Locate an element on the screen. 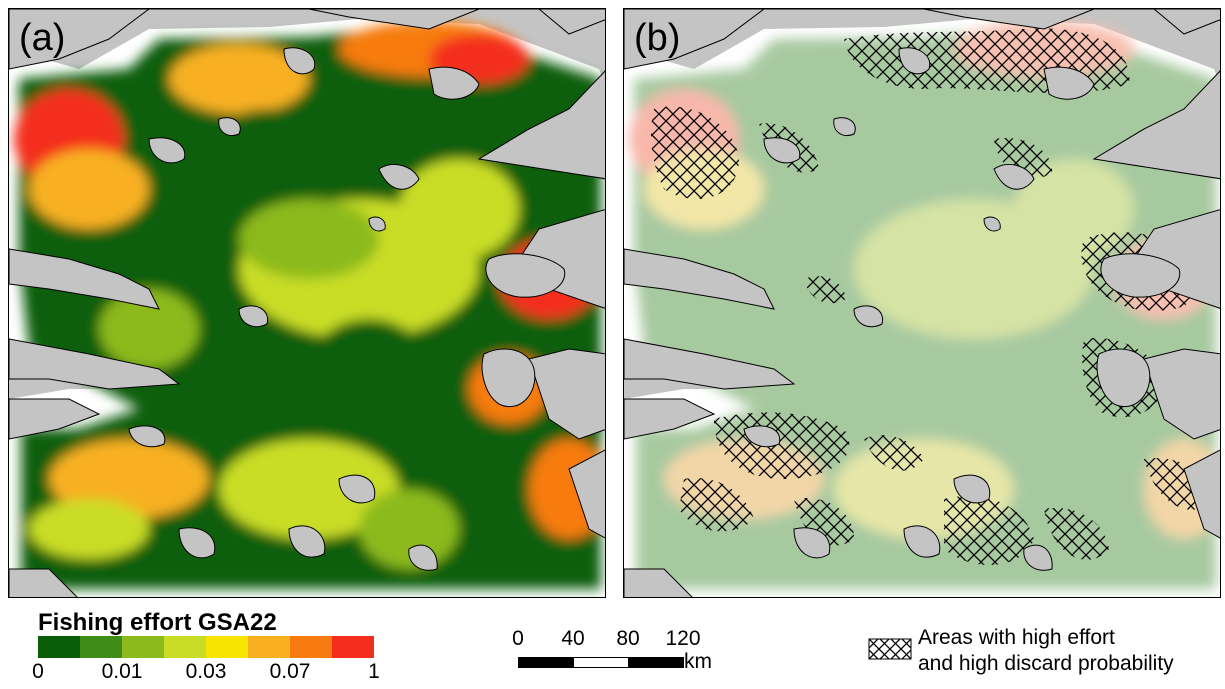  panel-a-label: (a) is located at coordinates (42, 38).